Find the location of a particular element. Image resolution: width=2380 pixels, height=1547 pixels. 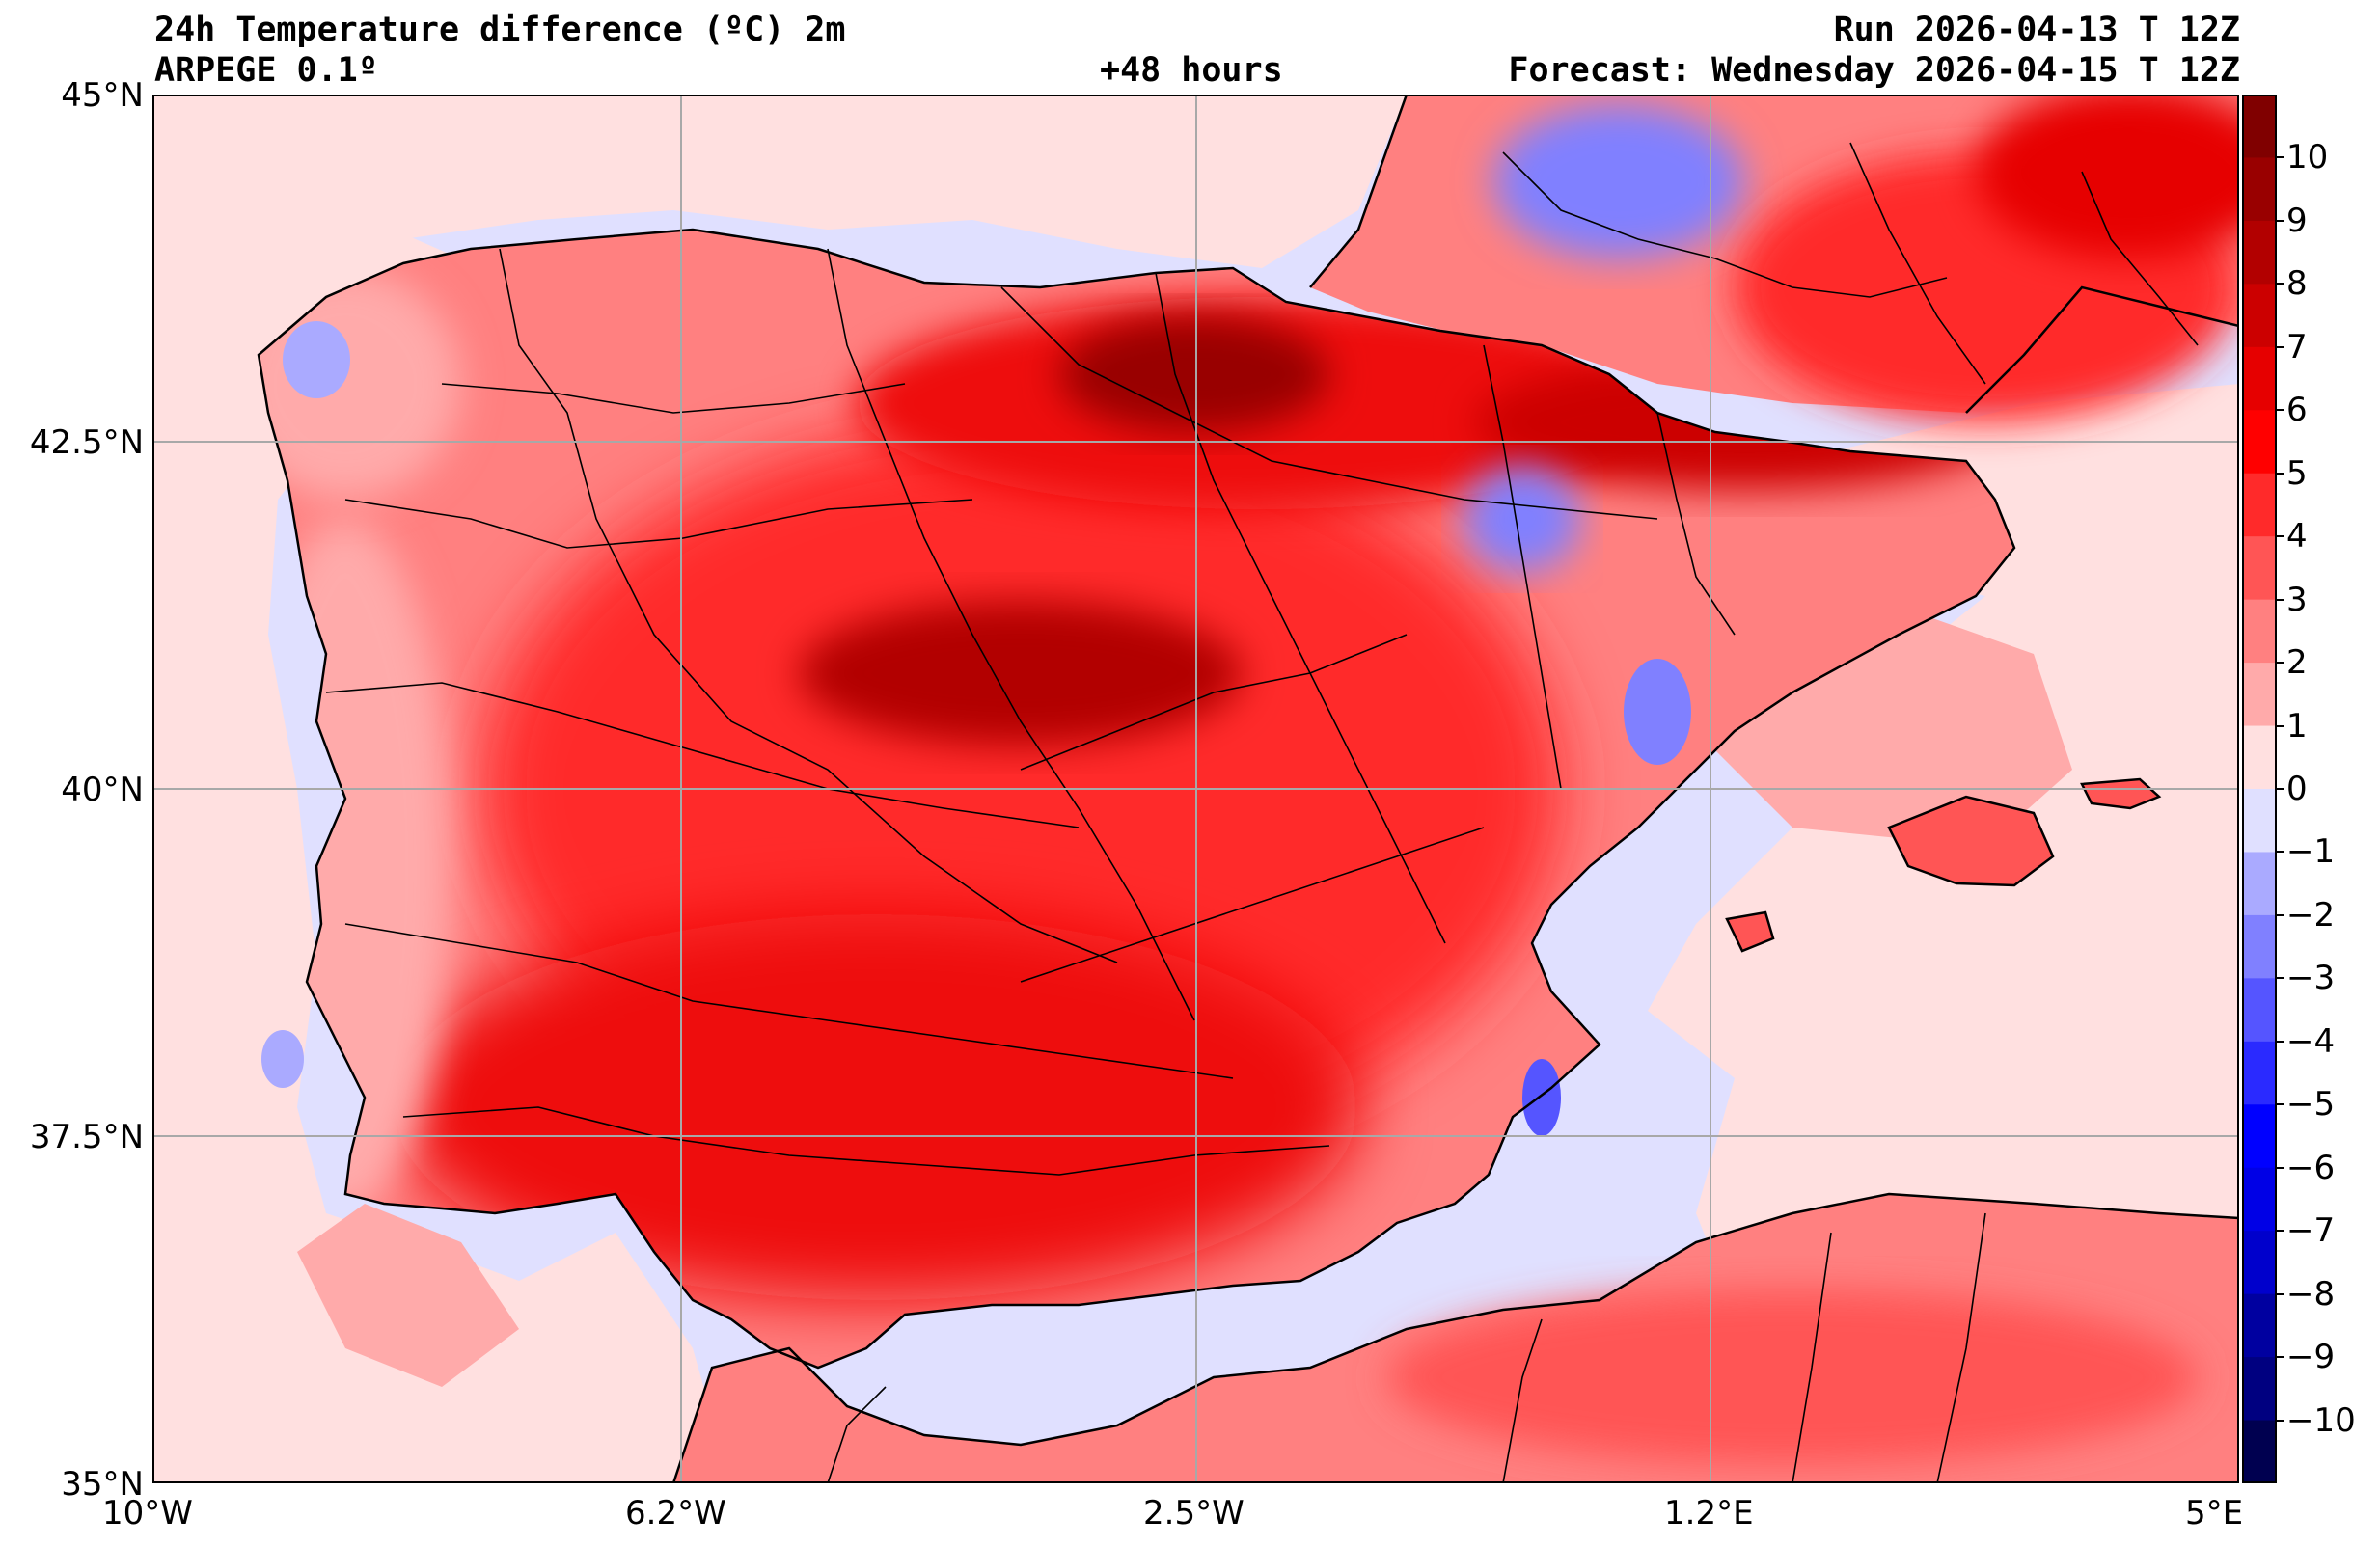

colorbar-tick-label: −1 is located at coordinates (2311, 852).